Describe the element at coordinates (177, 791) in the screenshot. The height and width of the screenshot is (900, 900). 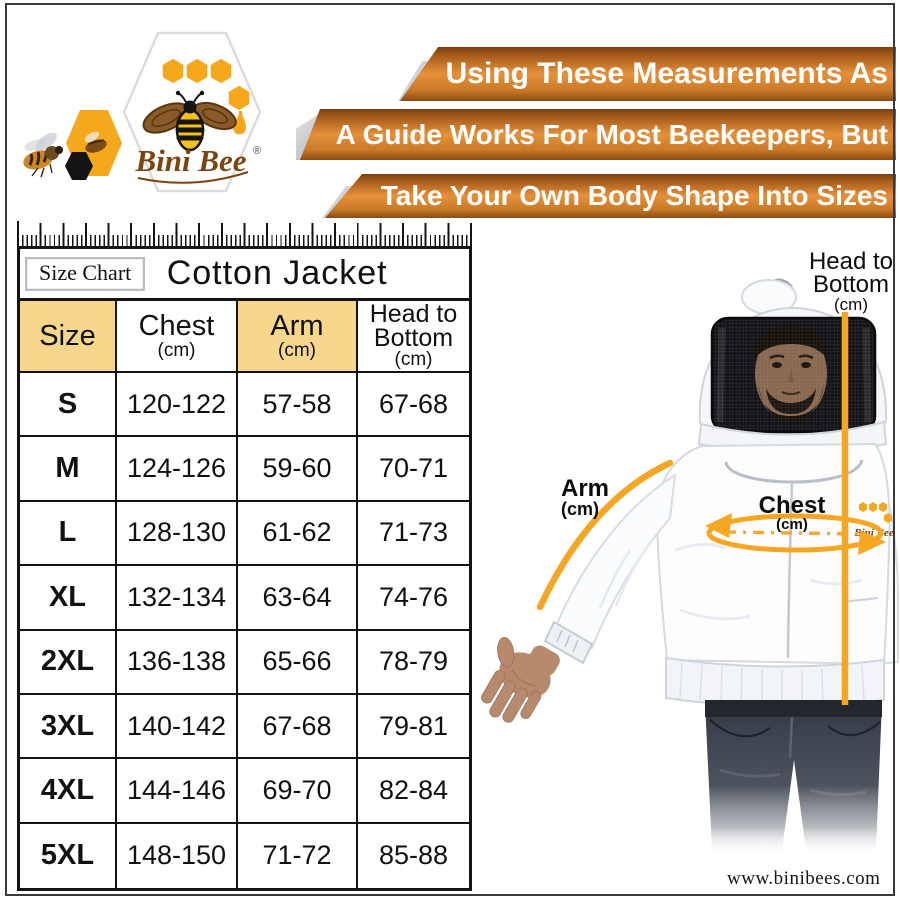
I see `table-cell-chest: 144-146` at that location.